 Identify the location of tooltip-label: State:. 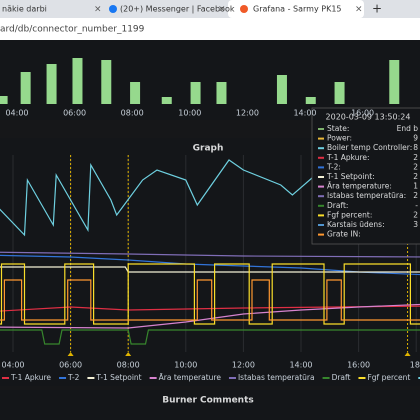
(338, 128).